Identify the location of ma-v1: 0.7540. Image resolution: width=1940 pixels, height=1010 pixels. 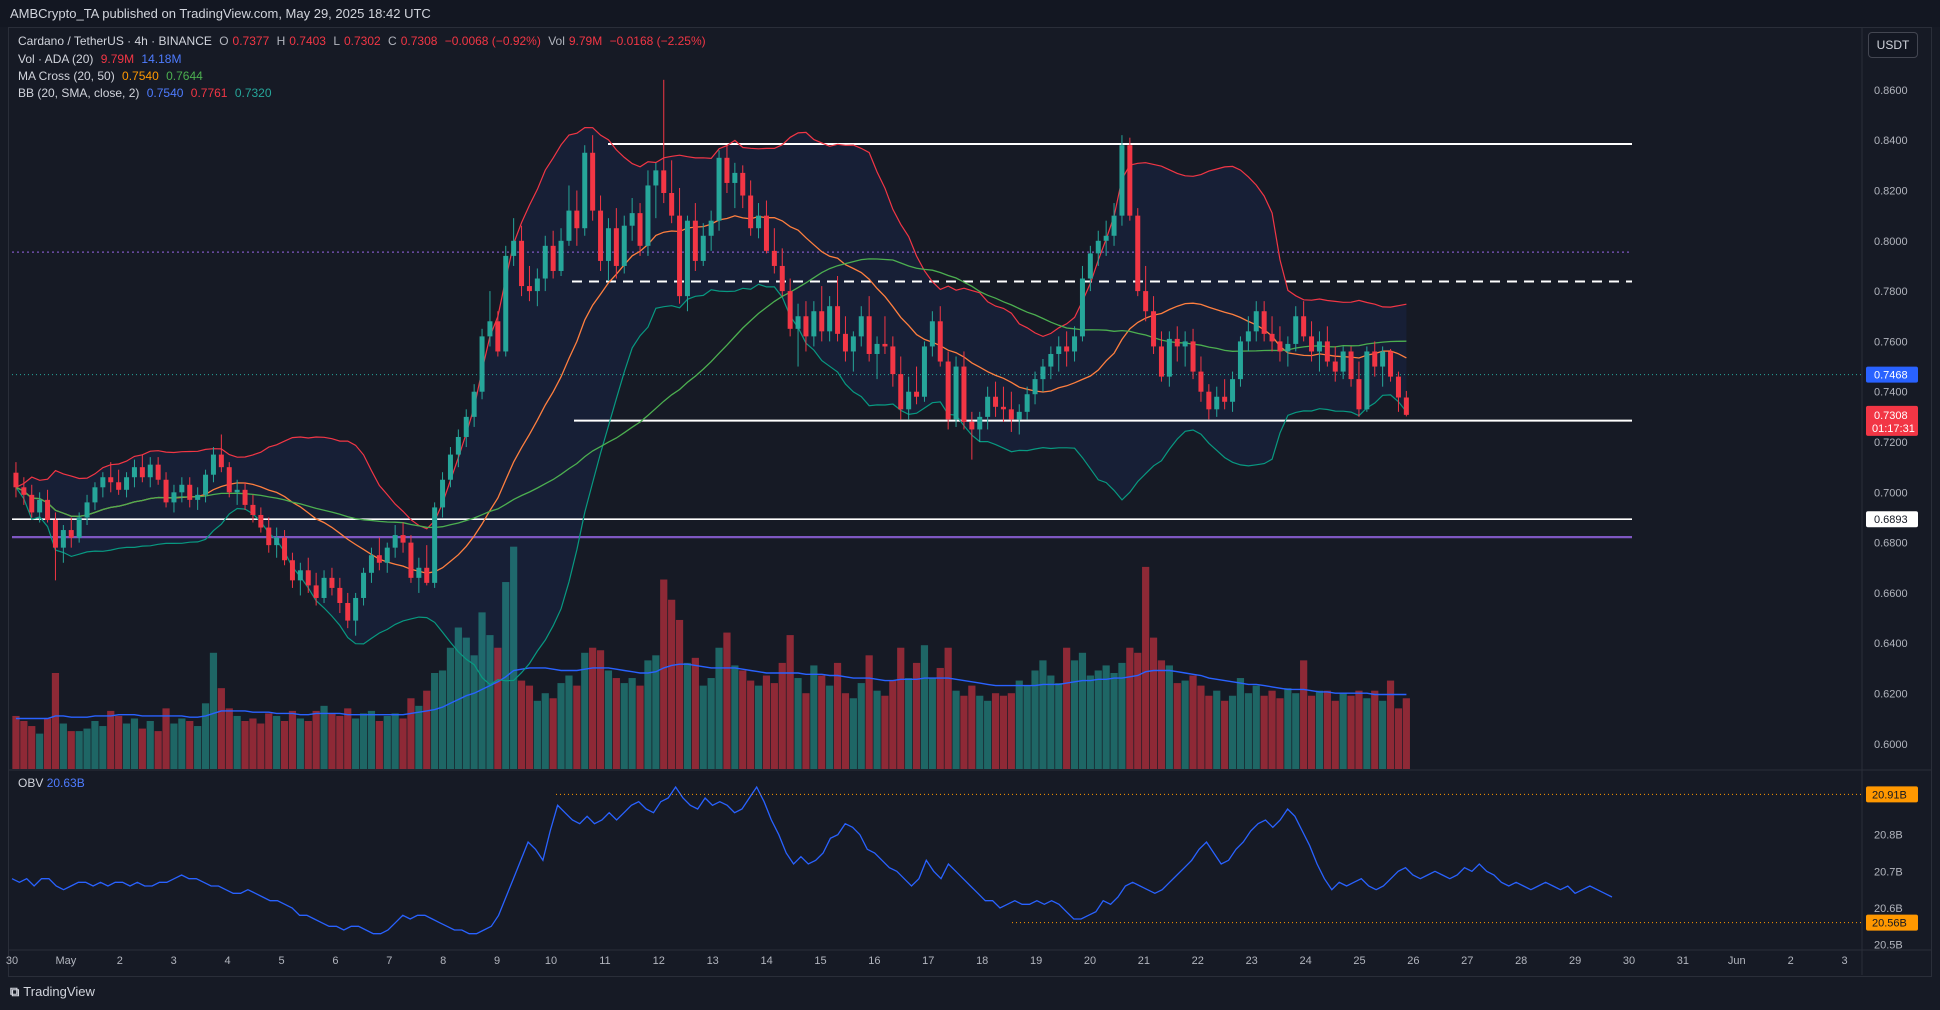
(140, 76).